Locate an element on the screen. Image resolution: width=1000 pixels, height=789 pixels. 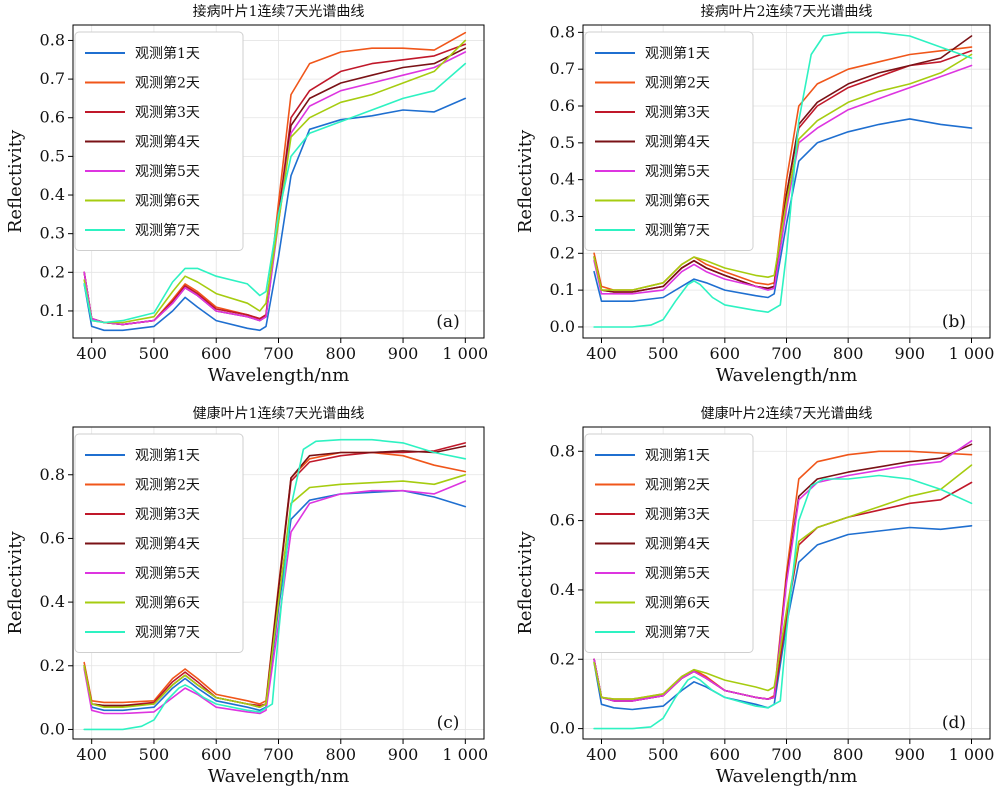
chart-title: 接病叶片2连续7天光谱曲线 is located at coordinates (787, 11).